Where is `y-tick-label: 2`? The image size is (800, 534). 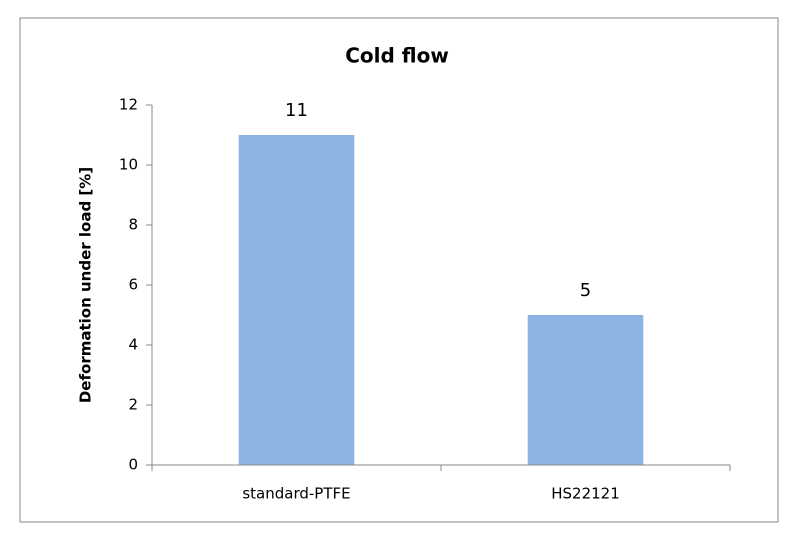
y-tick-label: 2 is located at coordinates (133, 405).